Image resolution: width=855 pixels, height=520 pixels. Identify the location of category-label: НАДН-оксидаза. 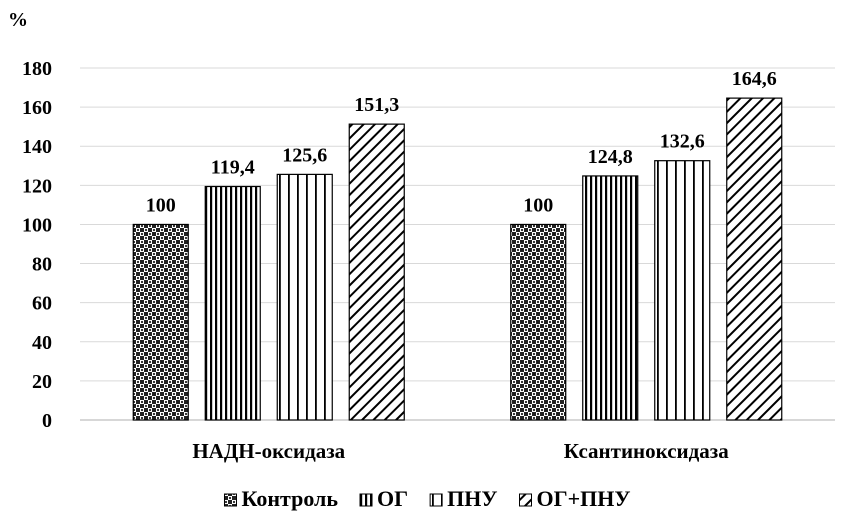
(268, 451).